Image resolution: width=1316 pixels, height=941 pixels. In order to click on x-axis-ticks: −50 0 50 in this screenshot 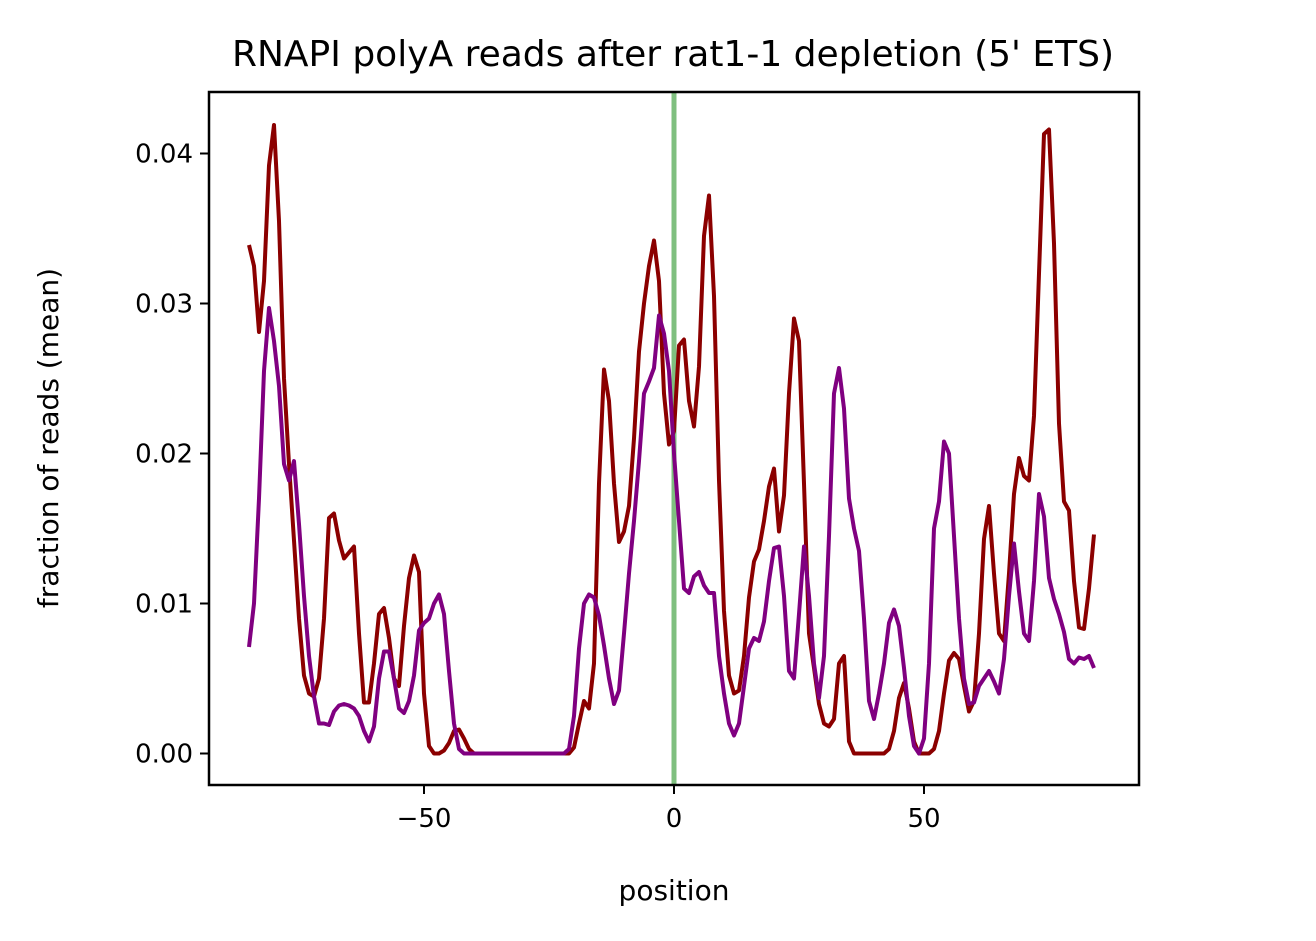, I will do `click(669, 809)`.